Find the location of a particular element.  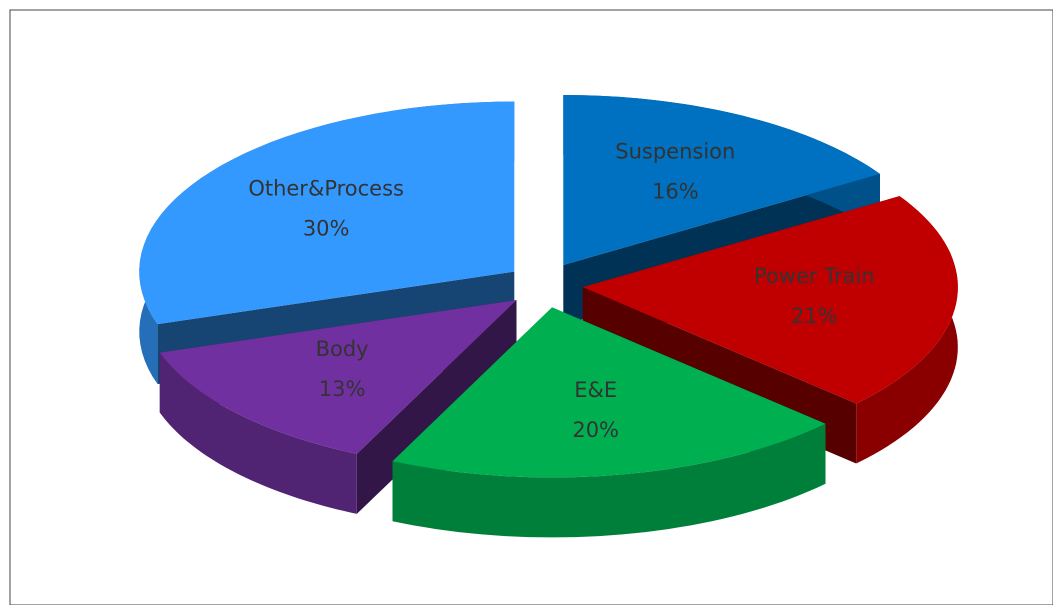

slice-value-label: 16% is located at coordinates (675, 192).